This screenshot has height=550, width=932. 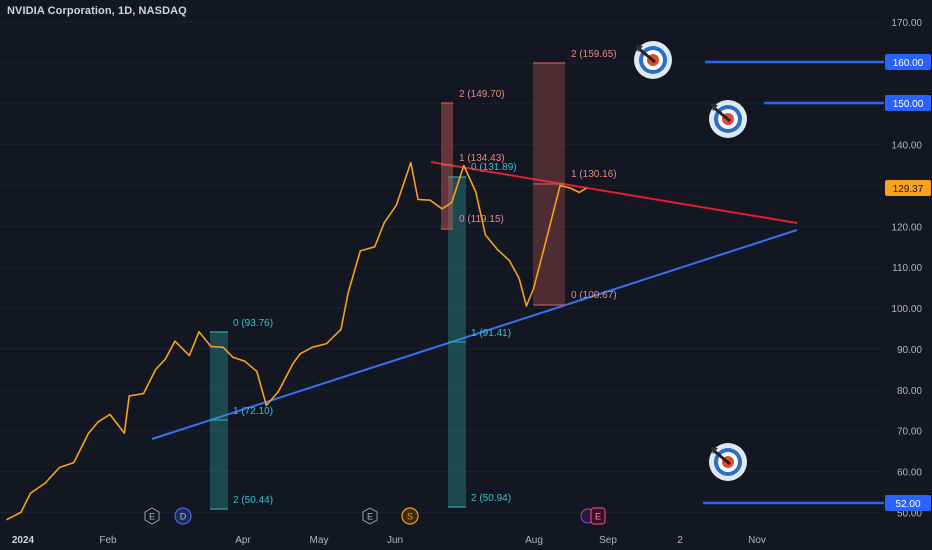 I want to click on fib3-top-label: 2 (149.70), so click(x=482, y=94).